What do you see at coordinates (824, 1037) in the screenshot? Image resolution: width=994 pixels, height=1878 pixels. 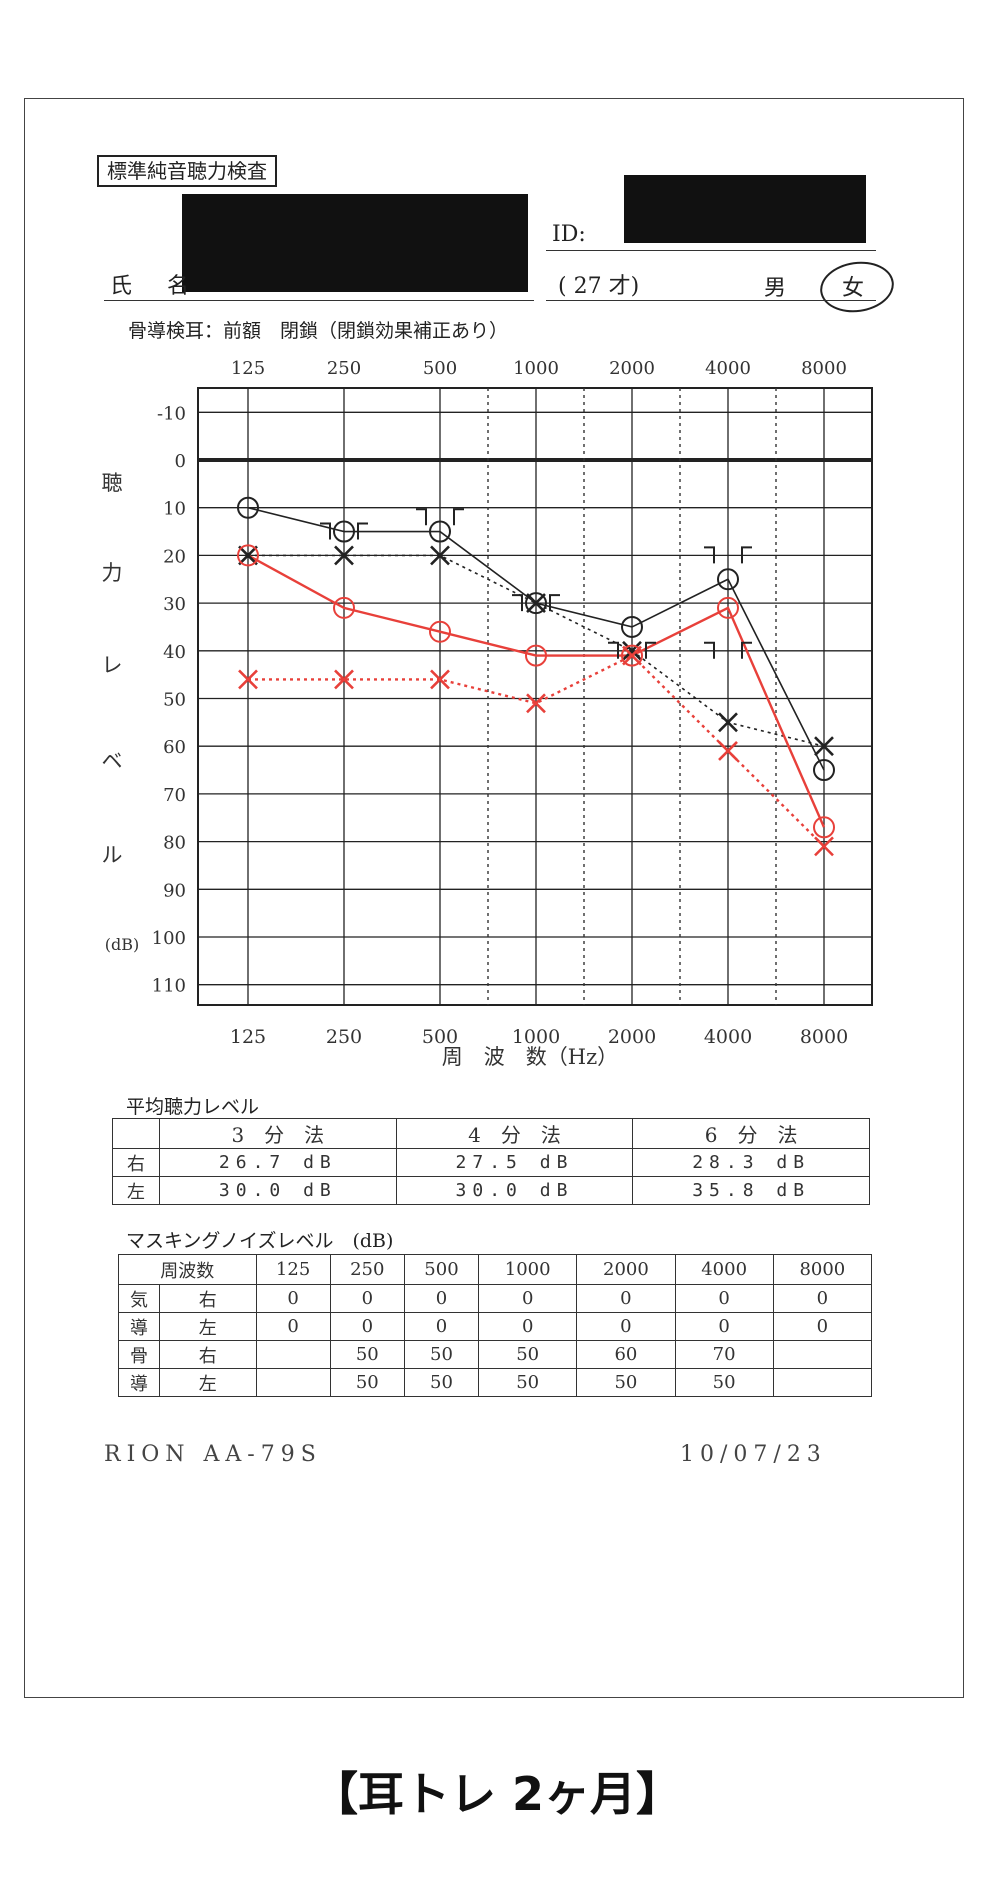 I see `x-tick-label-bottom: 8000` at bounding box center [824, 1037].